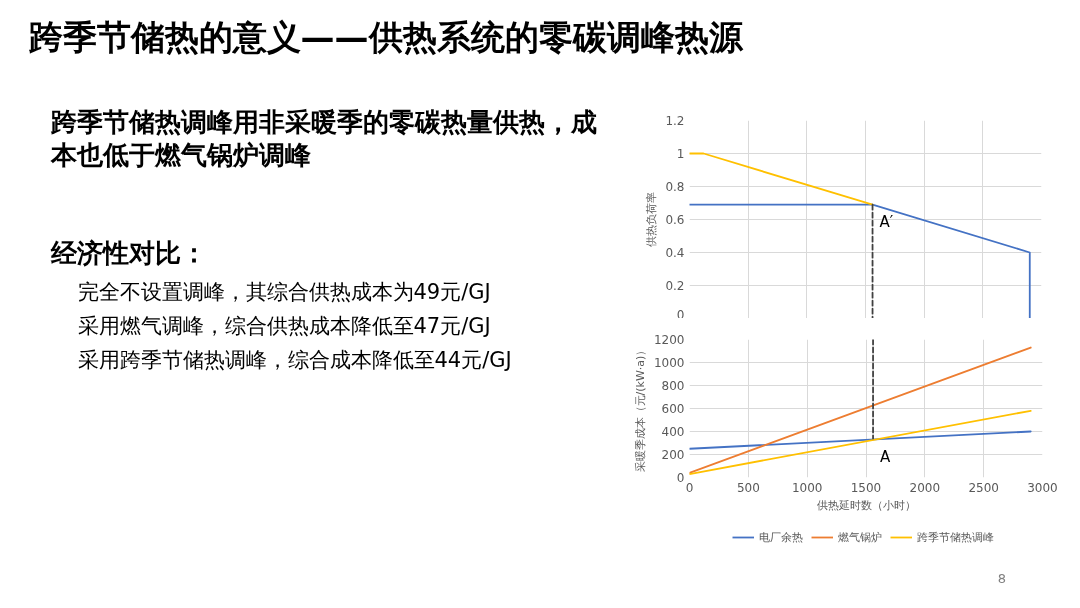  What do you see at coordinates (680, 154) in the screenshot?
I see `y-tick-label: 1` at bounding box center [680, 154].